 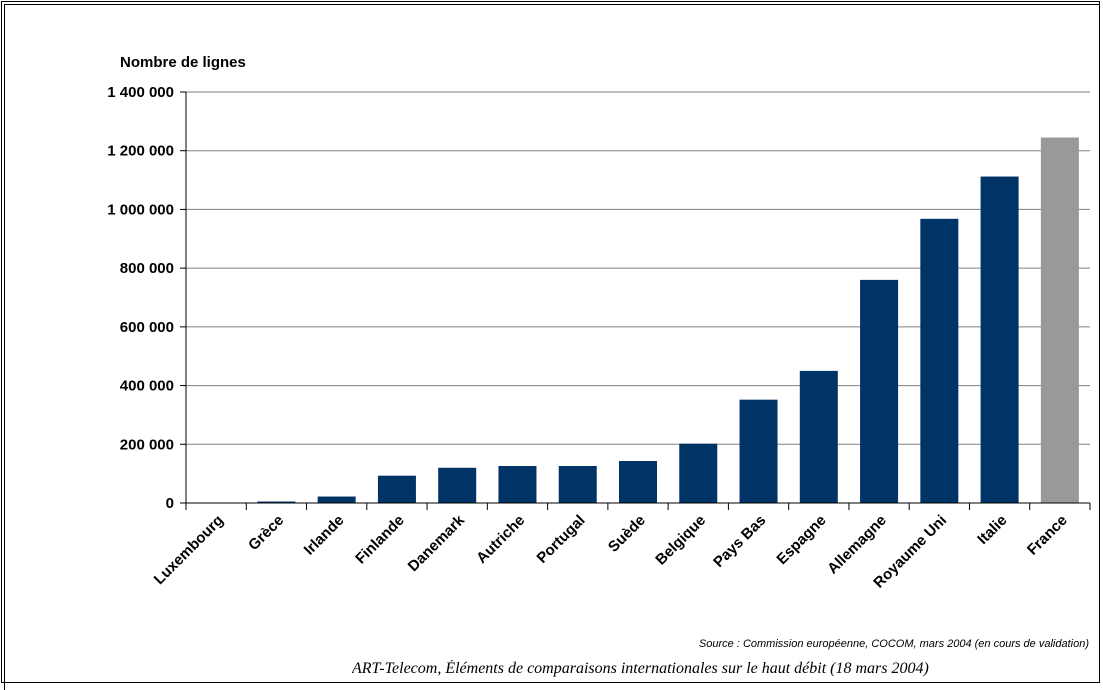 I want to click on y-tick-label: 0, so click(x=170, y=503).